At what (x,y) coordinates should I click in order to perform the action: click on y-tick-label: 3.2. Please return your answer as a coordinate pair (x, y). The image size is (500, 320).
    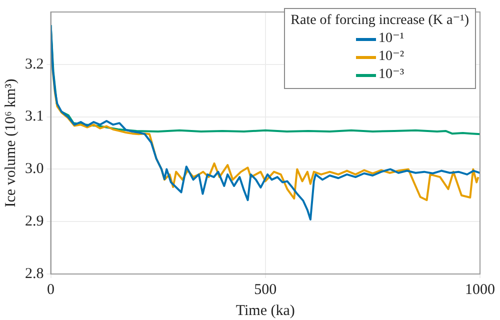
    Looking at the image, I should click on (34, 64).